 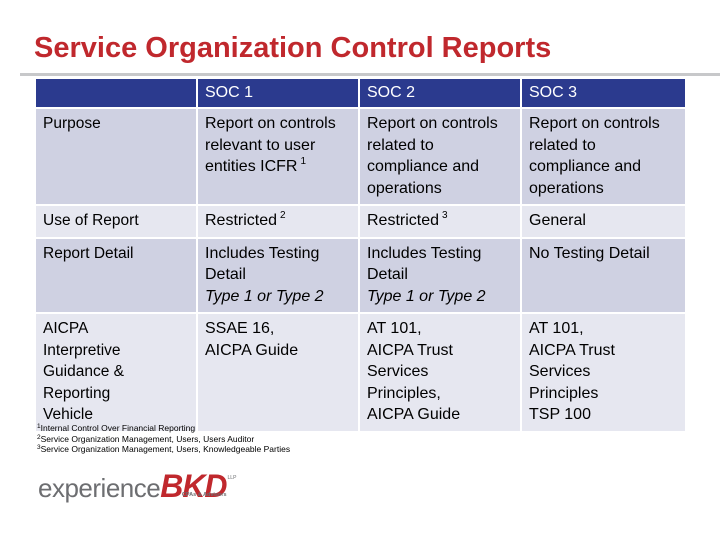 I want to click on table-cell-soc2: Includes Testing Detail Type 1 or Type 2, so click(x=440, y=275).